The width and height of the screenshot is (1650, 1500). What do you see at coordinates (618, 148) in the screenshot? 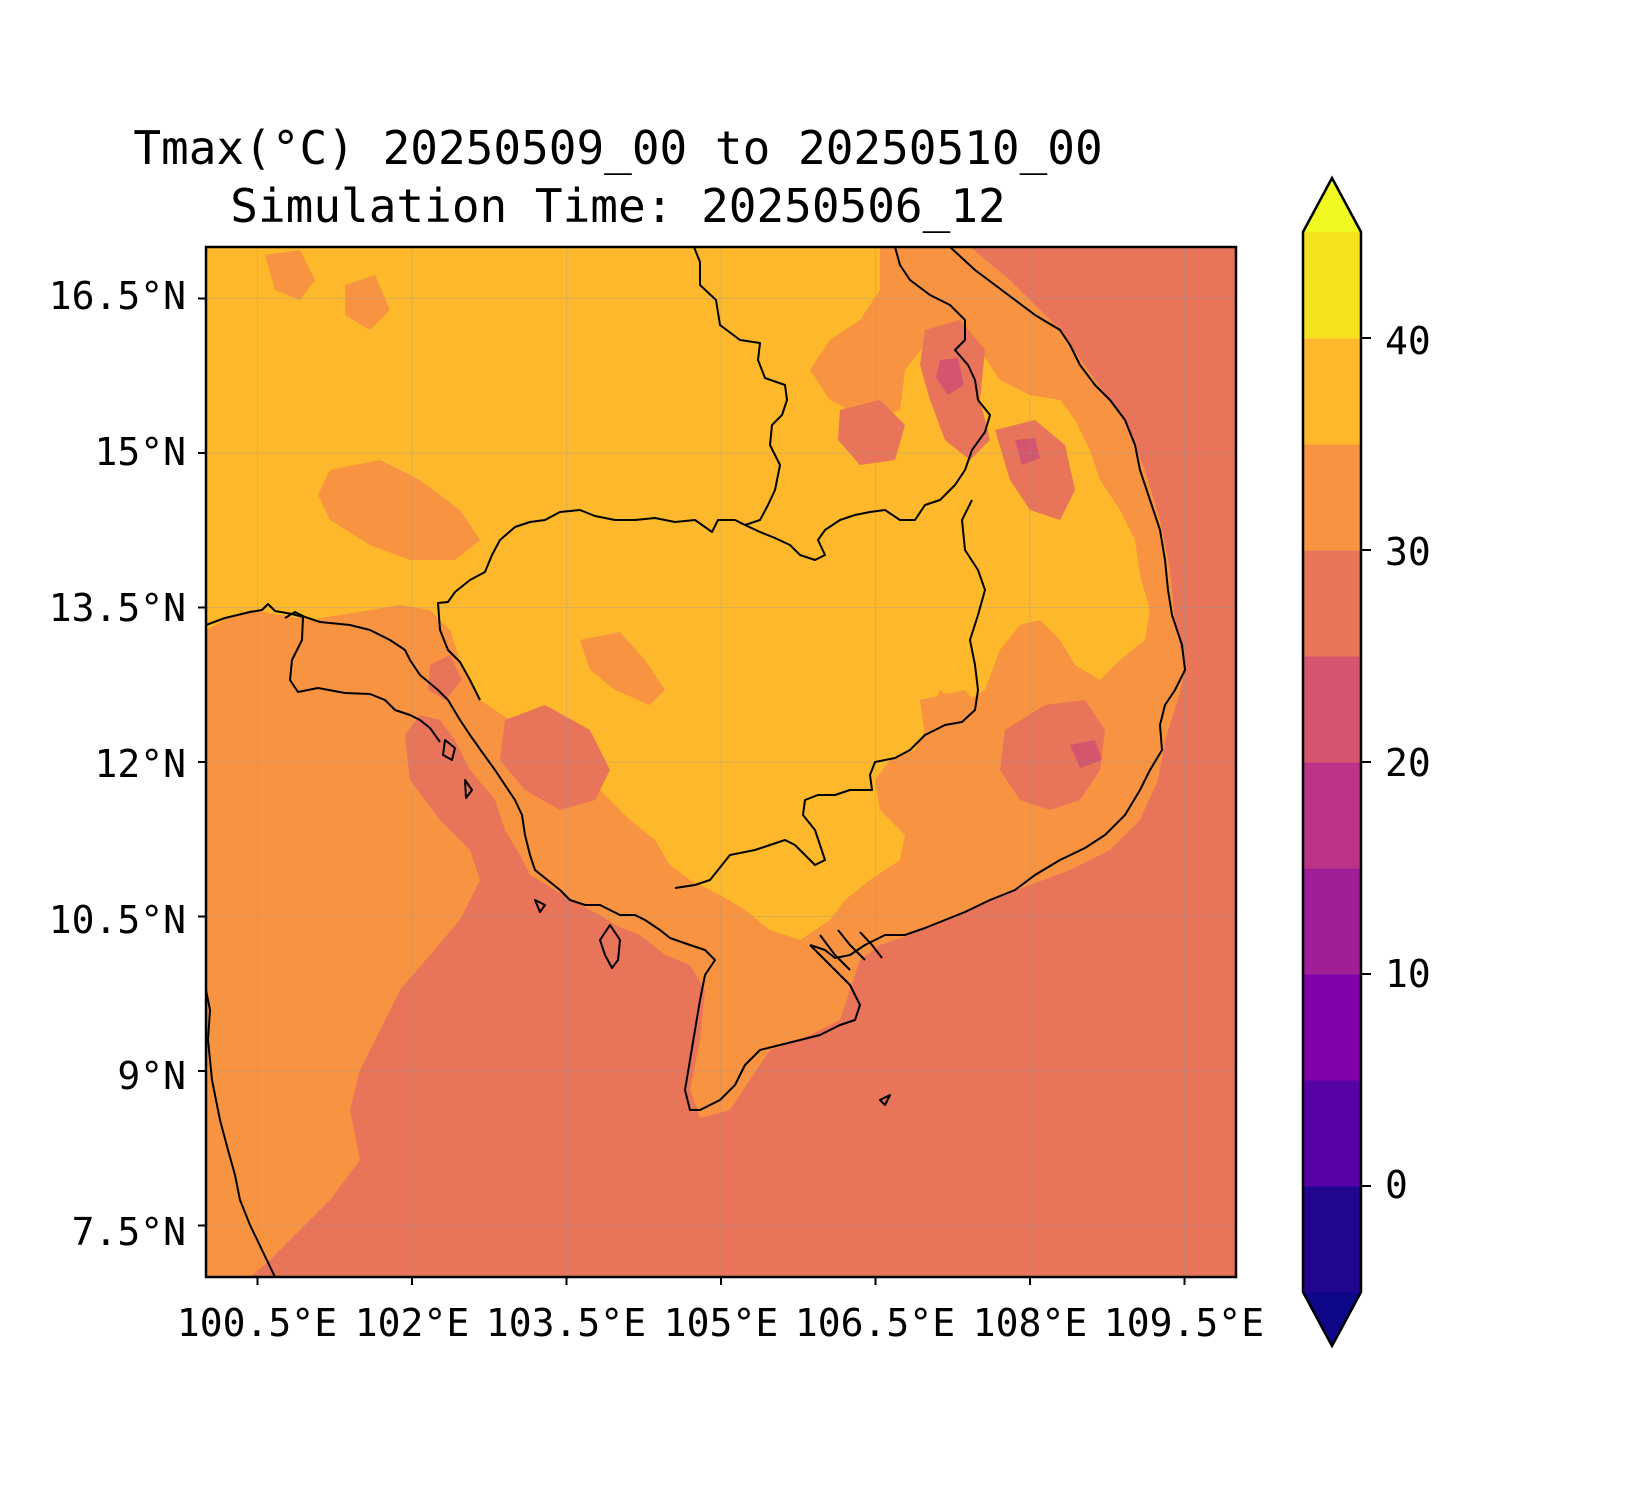
I see `map-title: Tmax(°C) 20250509_00 to 20250510_00` at bounding box center [618, 148].